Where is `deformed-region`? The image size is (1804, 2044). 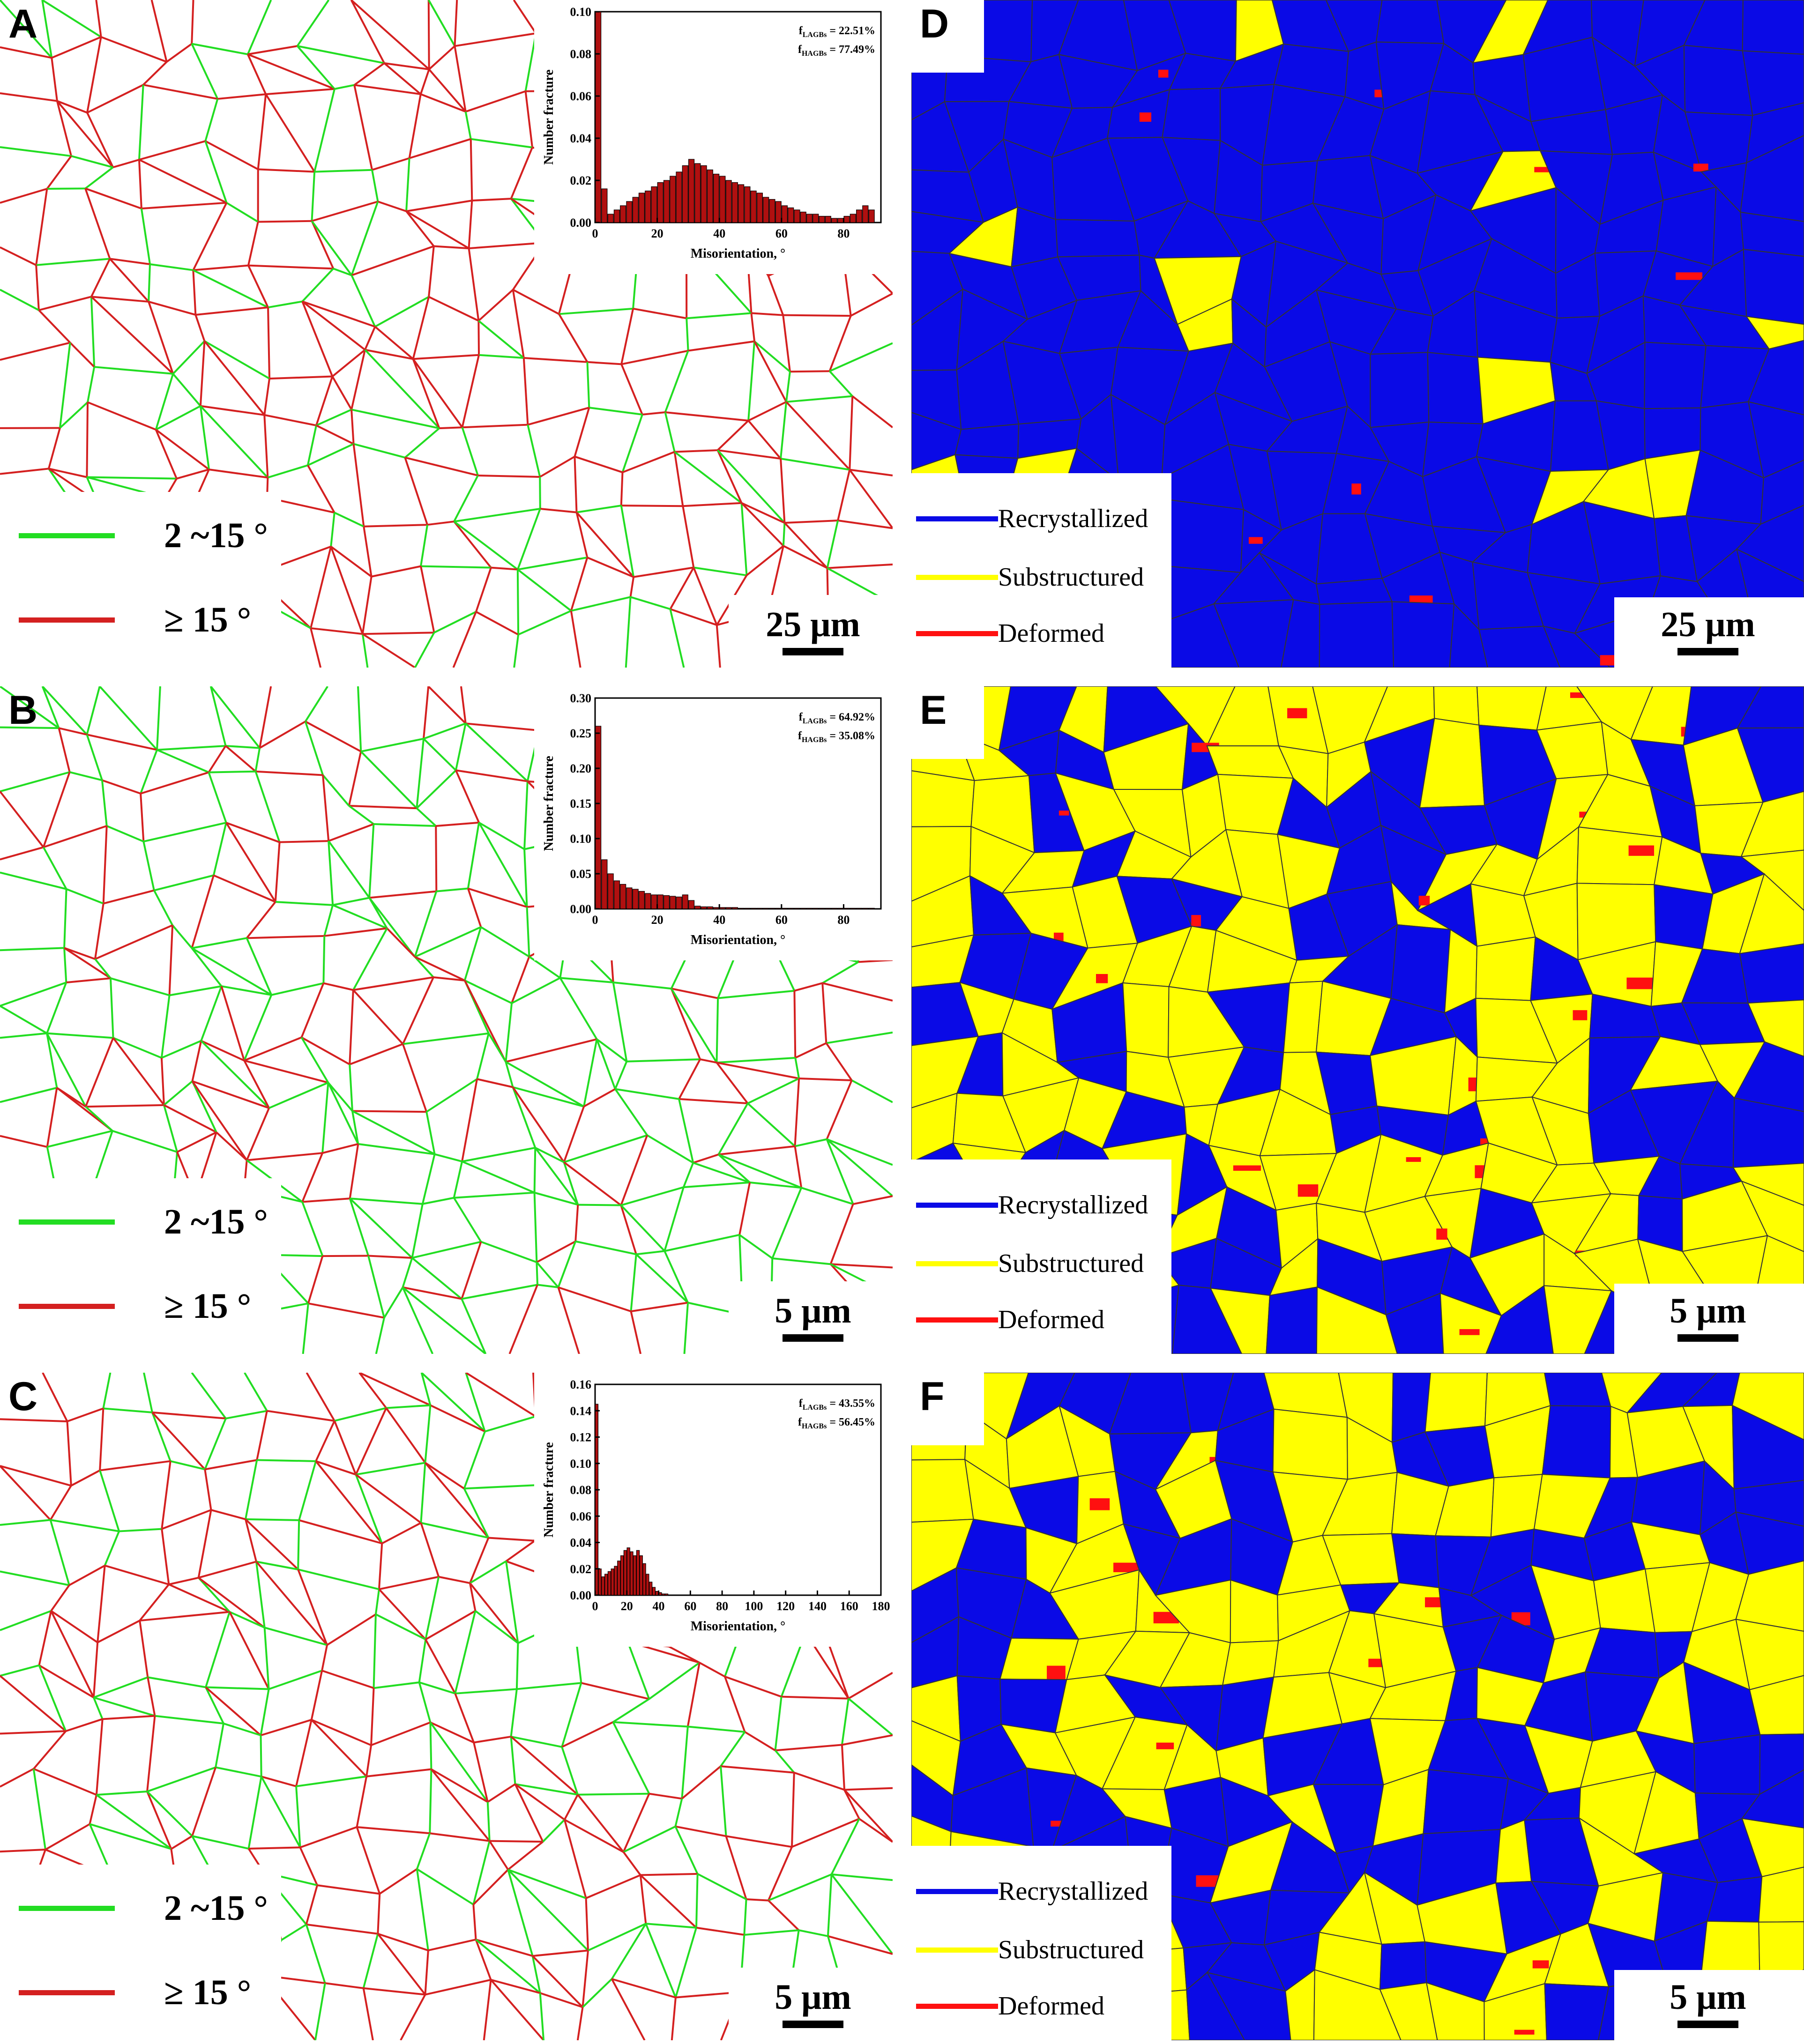
deformed-region is located at coordinates (1469, 1332).